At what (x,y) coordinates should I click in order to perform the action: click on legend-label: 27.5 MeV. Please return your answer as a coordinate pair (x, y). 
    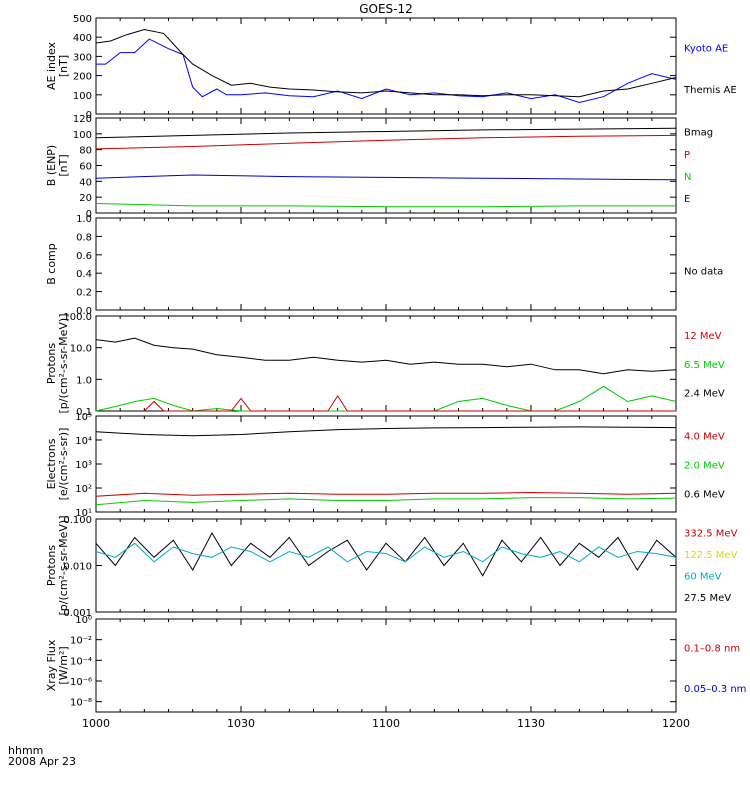
    Looking at the image, I should click on (707, 598).